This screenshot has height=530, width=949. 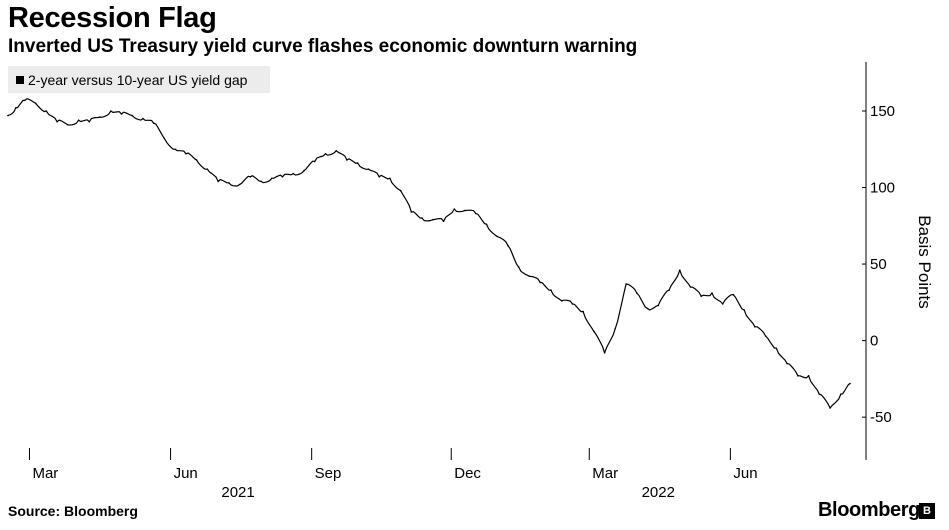 What do you see at coordinates (924, 262) in the screenshot?
I see `y-axis-label: Basis Points` at bounding box center [924, 262].